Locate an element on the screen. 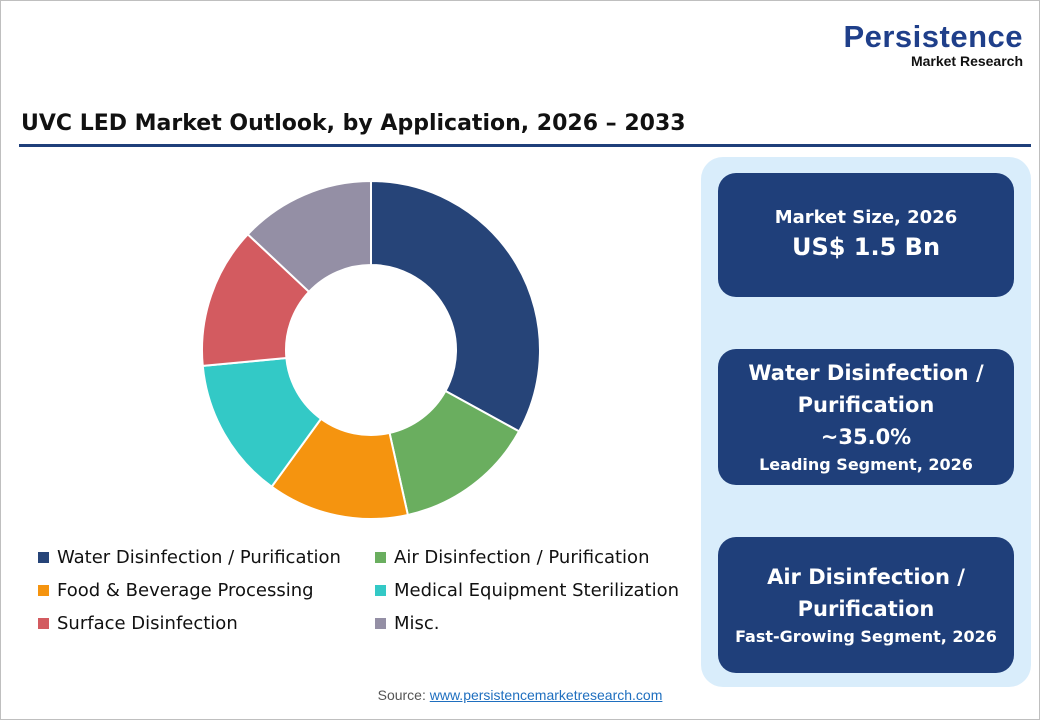 The height and width of the screenshot is (720, 1040). fastest-segment-caption: Fast-Growing Segment, 2026 is located at coordinates (866, 636).